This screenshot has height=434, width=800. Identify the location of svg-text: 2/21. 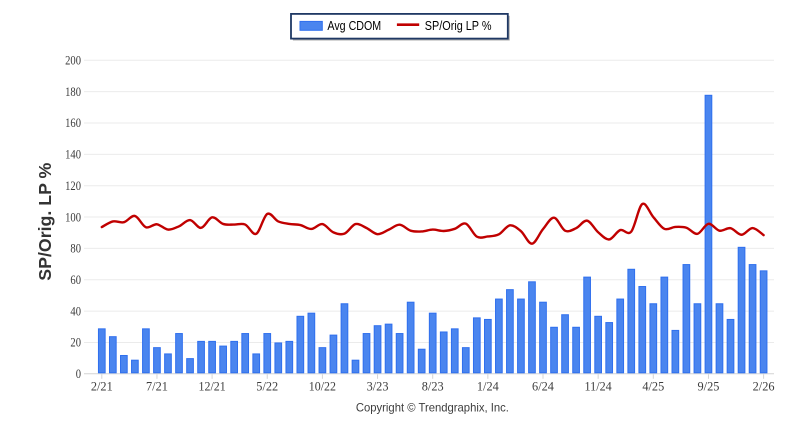
(102, 387).